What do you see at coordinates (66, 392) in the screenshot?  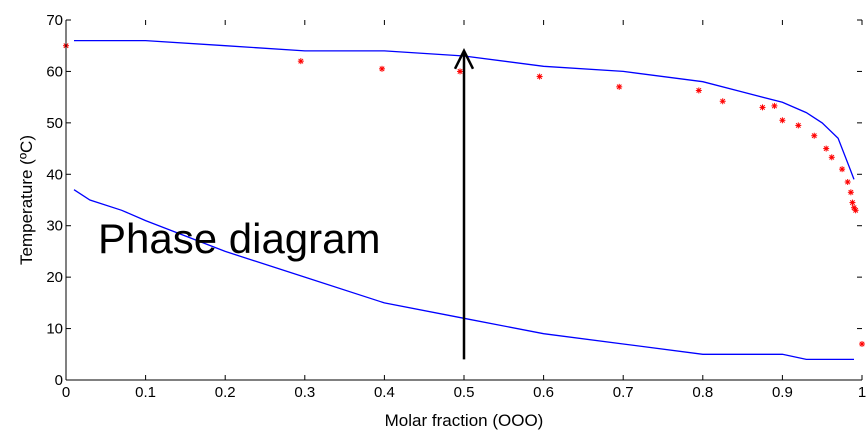 I see `x-tick-label: 0` at bounding box center [66, 392].